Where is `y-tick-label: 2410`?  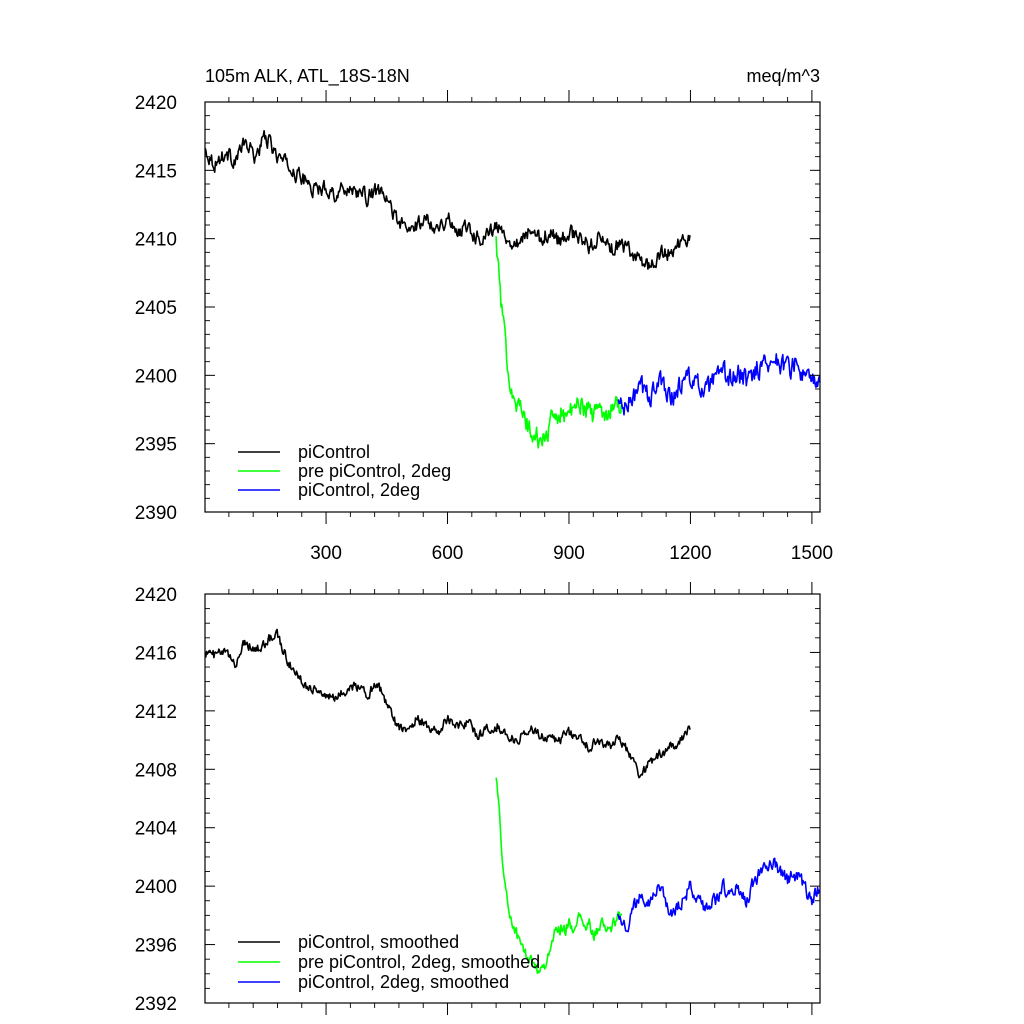
y-tick-label: 2410 is located at coordinates (156, 240).